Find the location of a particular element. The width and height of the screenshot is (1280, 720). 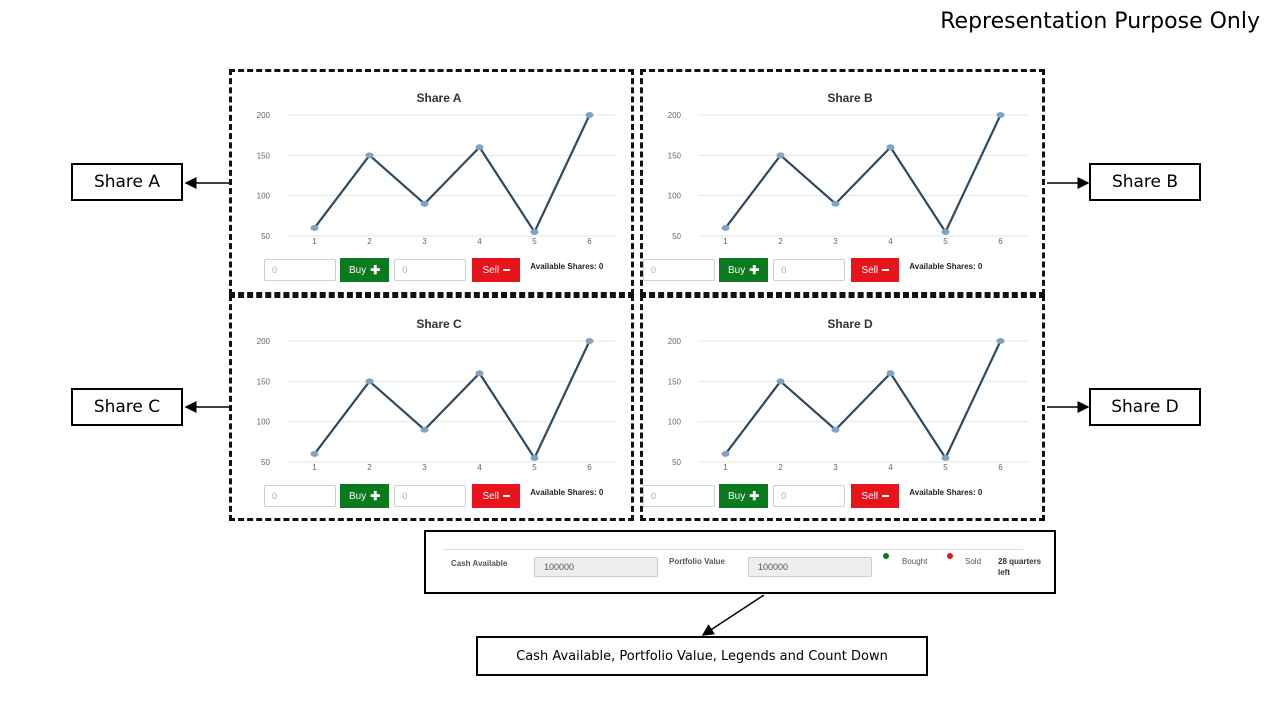

share-b-buy-quantity-input is located at coordinates (679, 270).